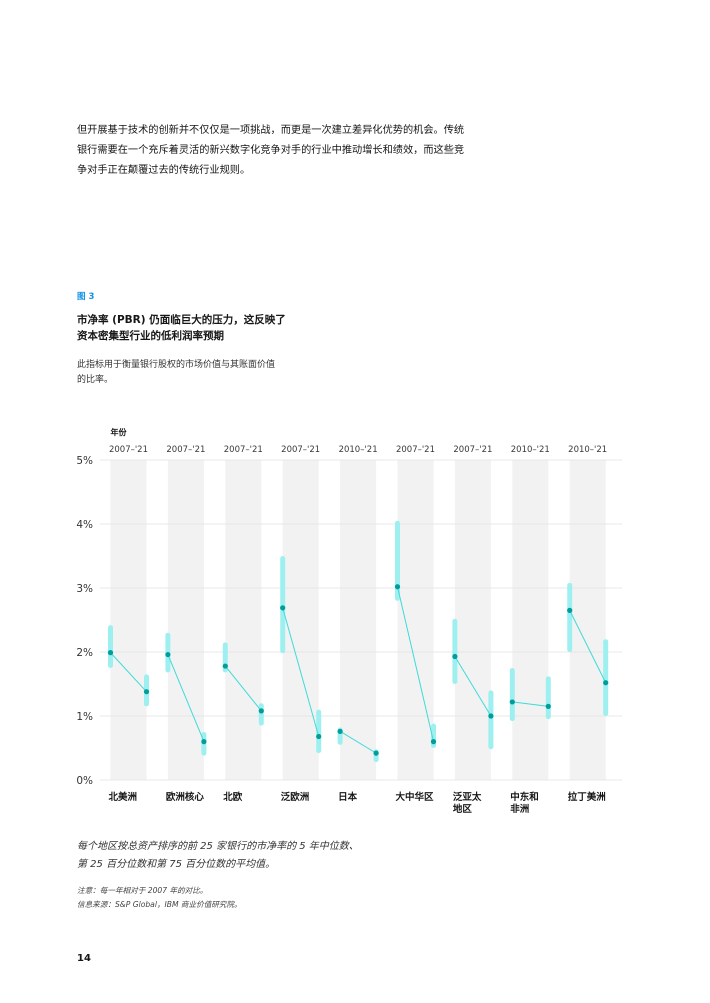  I want to click on region-label: 北欧, so click(233, 797).